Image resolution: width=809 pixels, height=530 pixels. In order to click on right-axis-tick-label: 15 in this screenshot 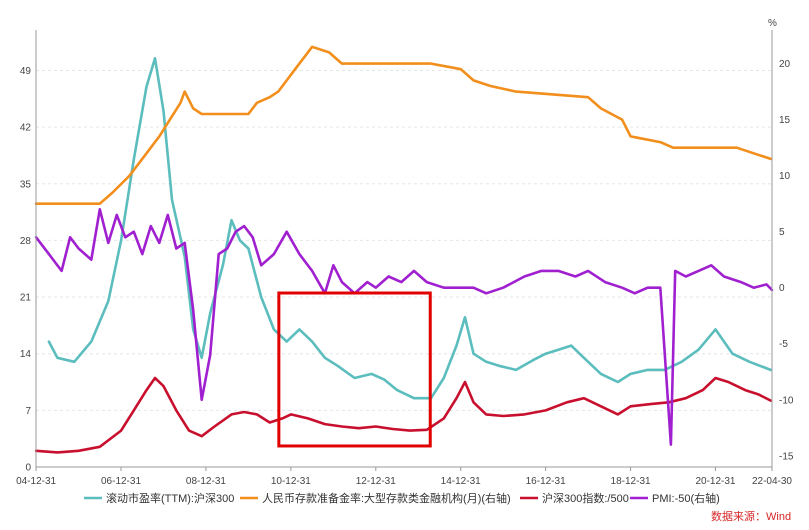, I will do `click(785, 120)`.